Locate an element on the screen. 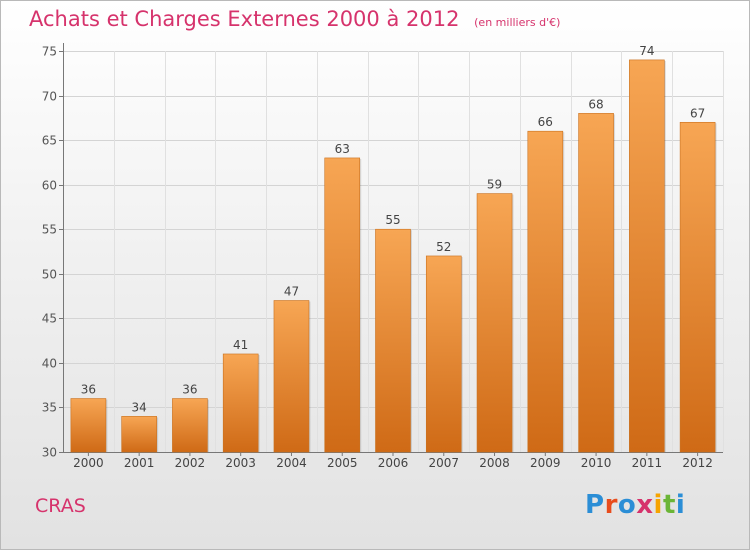 Image resolution: width=750 pixels, height=551 pixels. chart-subtitle: (en milliers d'€) is located at coordinates (517, 22).